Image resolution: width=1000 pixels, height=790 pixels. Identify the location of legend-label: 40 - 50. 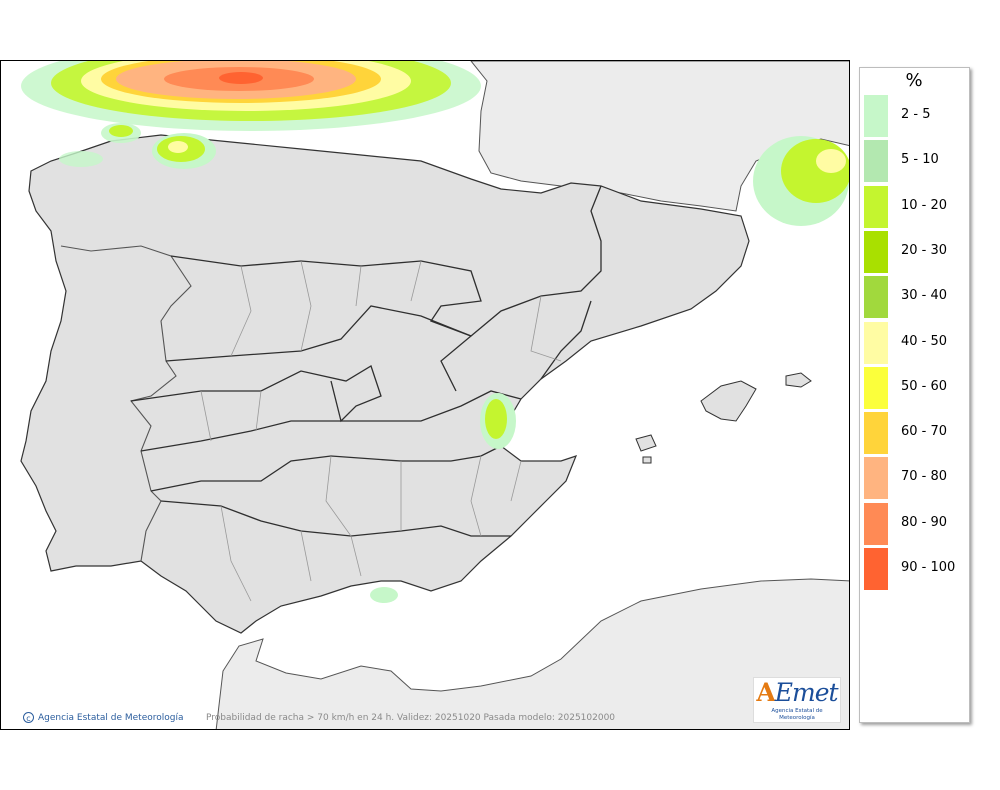
(924, 341).